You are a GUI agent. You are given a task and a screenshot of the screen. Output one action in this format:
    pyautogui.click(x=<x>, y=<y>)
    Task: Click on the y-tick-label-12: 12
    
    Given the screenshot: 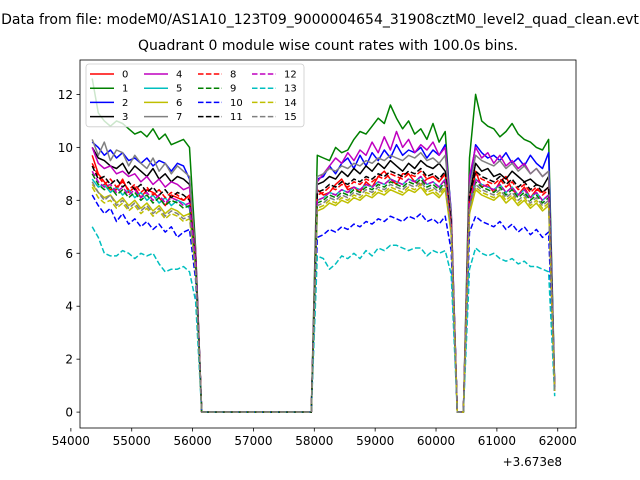 What is the action you would take?
    pyautogui.click(x=65, y=95)
    